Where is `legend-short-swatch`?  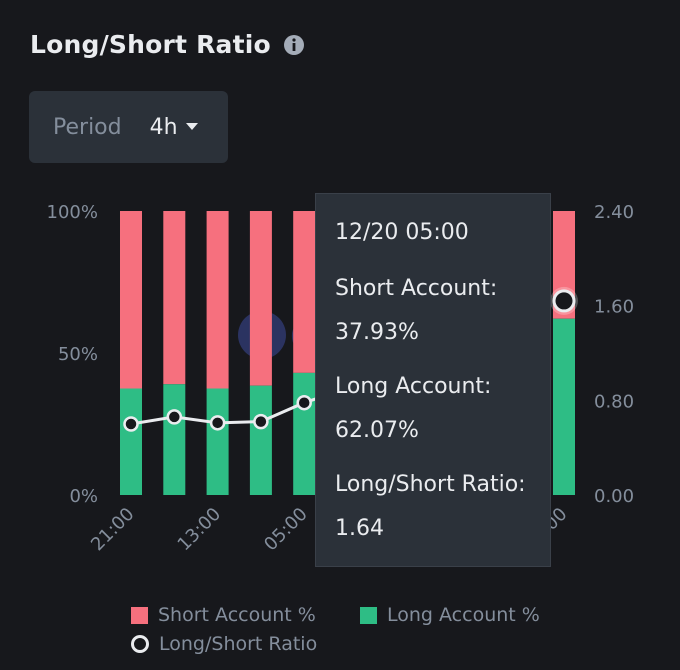
legend-short-swatch is located at coordinates (139, 615).